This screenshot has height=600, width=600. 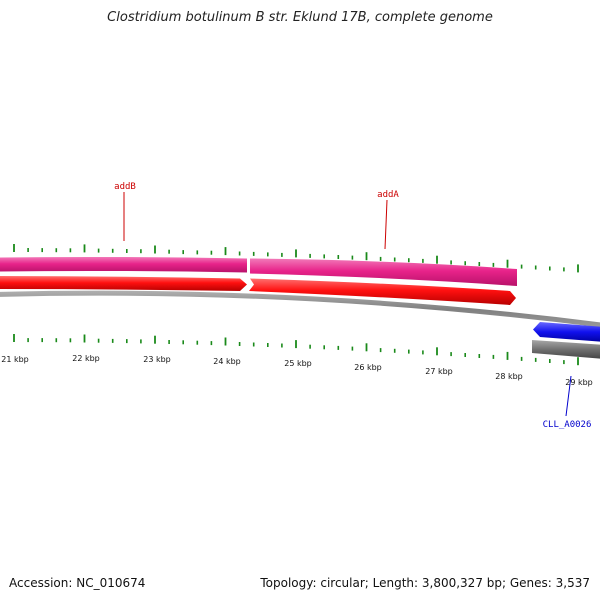 I want to click on gene-CLL_A0026-blue, so click(x=566, y=332).